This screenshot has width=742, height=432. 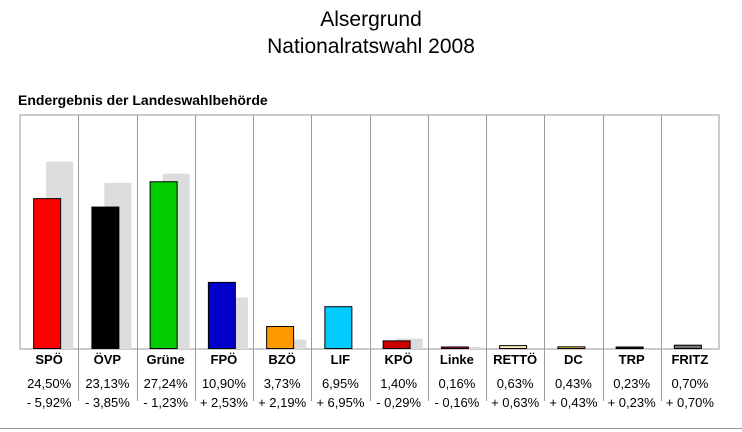 I want to click on change-label: - 1,23%, so click(x=165, y=402).